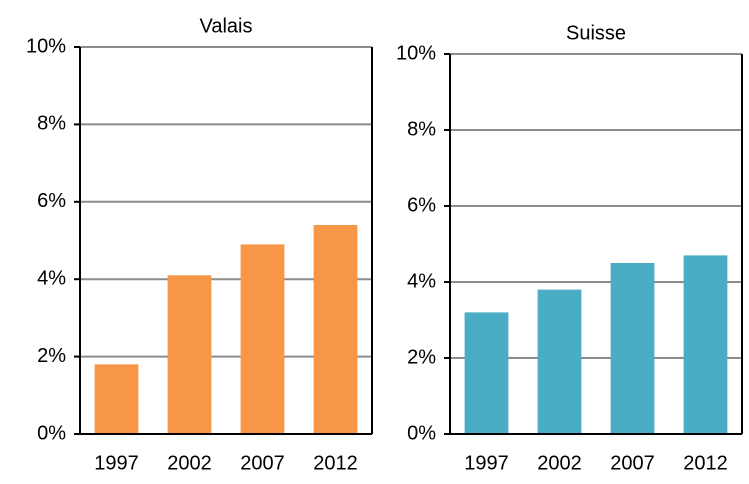 The width and height of the screenshot is (749, 484). What do you see at coordinates (226, 26) in the screenshot?
I see `chart-title: Valais` at bounding box center [226, 26].